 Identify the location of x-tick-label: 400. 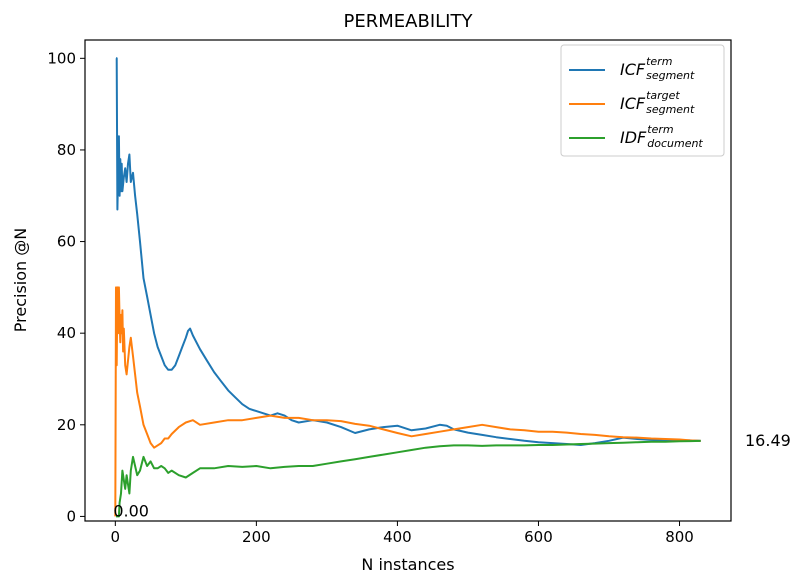
(397, 537).